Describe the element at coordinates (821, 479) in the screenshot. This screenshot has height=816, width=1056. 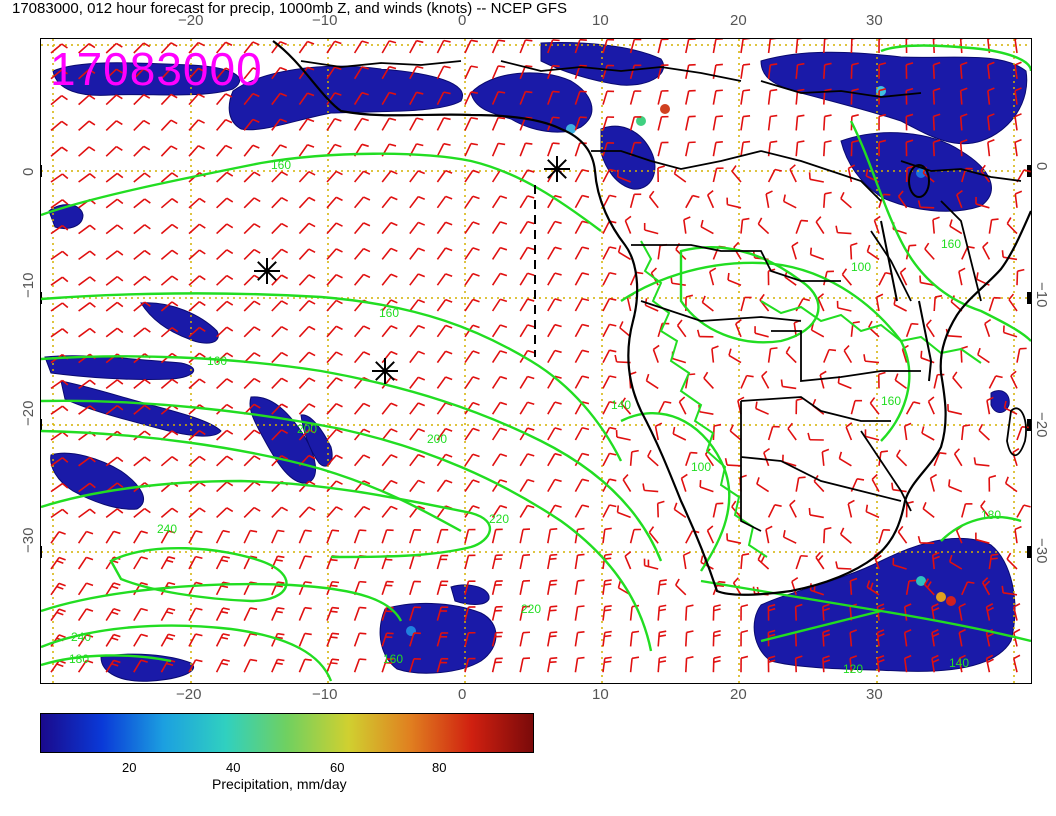
I see `country-border` at that location.